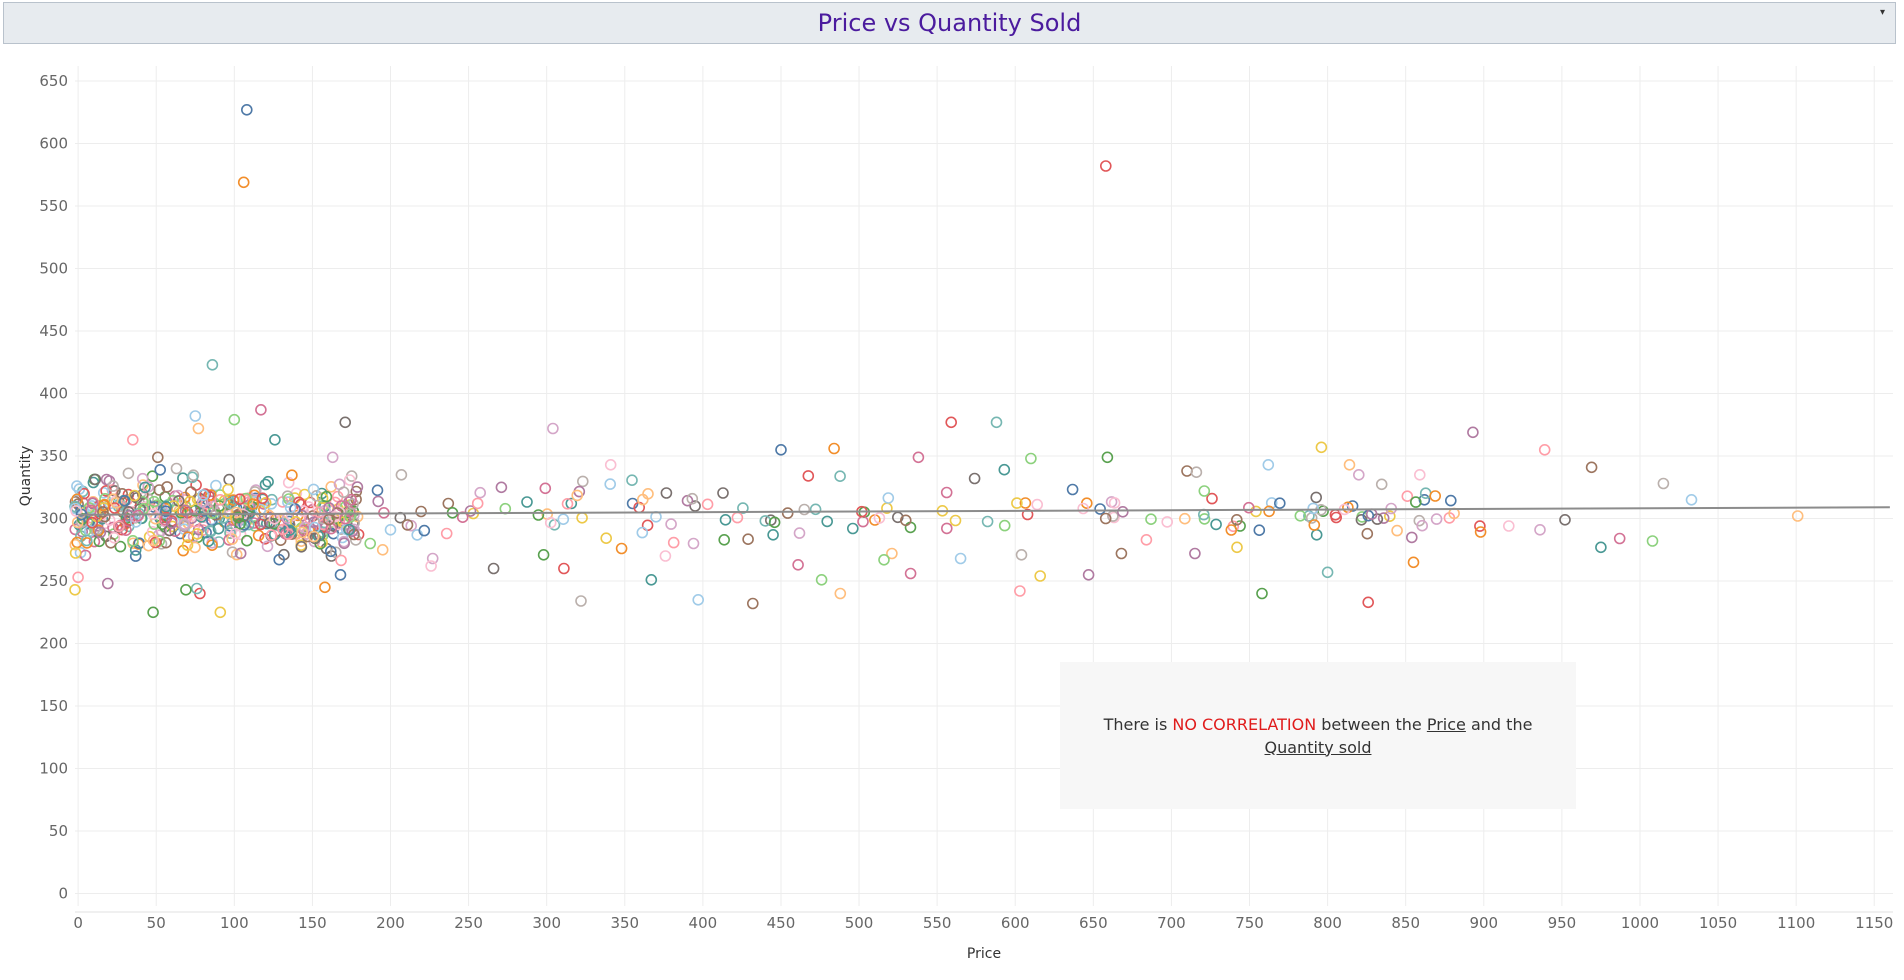 This screenshot has height=980, width=1904. Describe the element at coordinates (53, 456) in the screenshot. I see `y-tick-label: 350` at that location.